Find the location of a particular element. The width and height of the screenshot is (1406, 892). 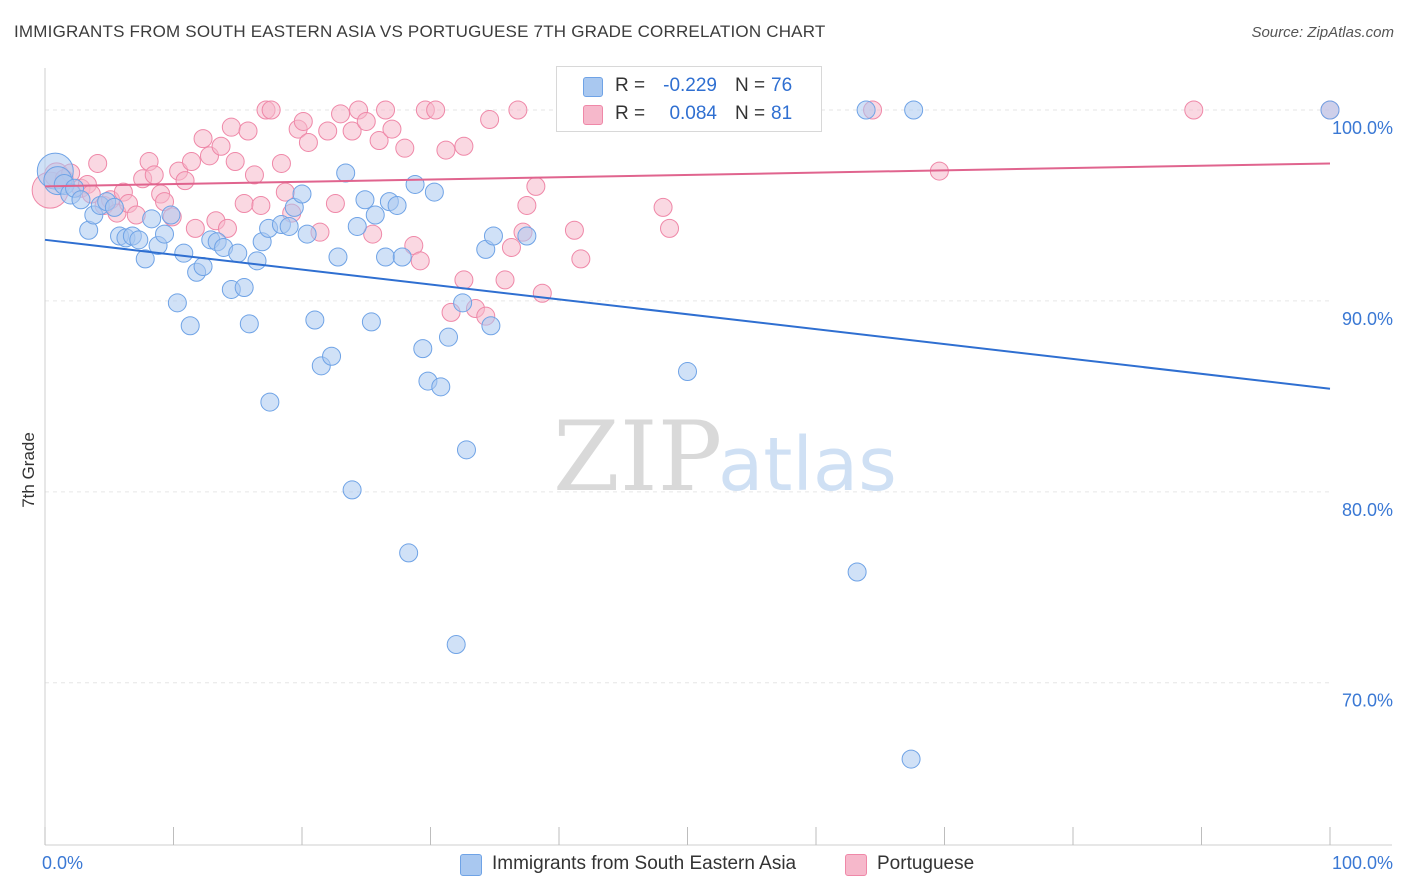

source-note: Source: ZipAtlas.com is located at coordinates (1322, 32).